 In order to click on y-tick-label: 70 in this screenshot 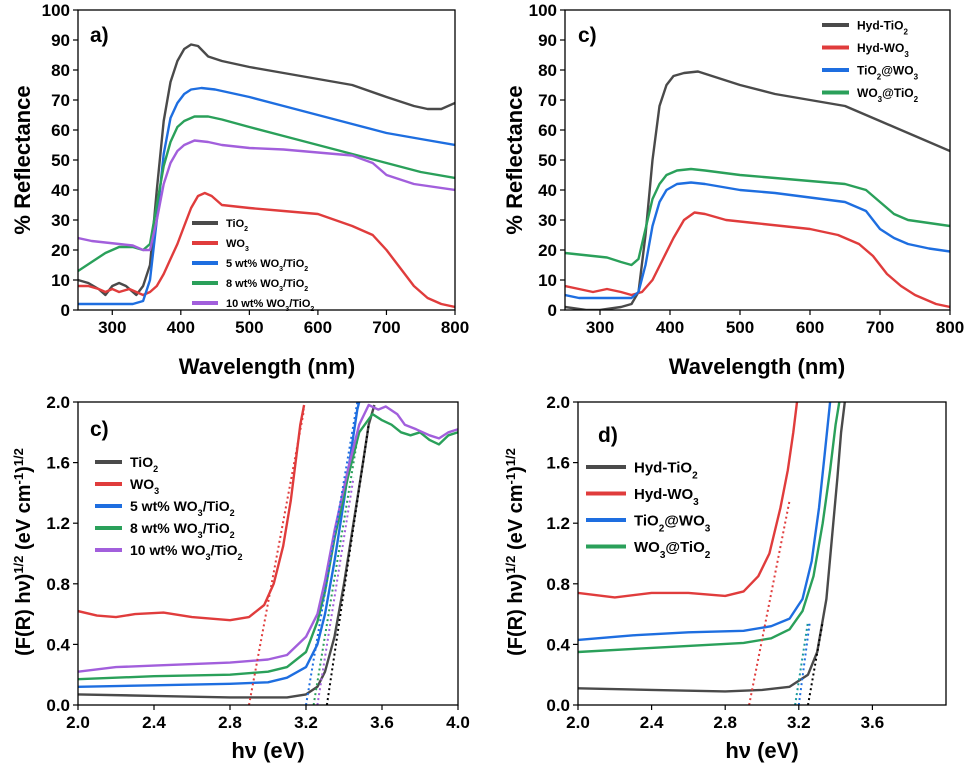, I will do `click(60, 100)`.